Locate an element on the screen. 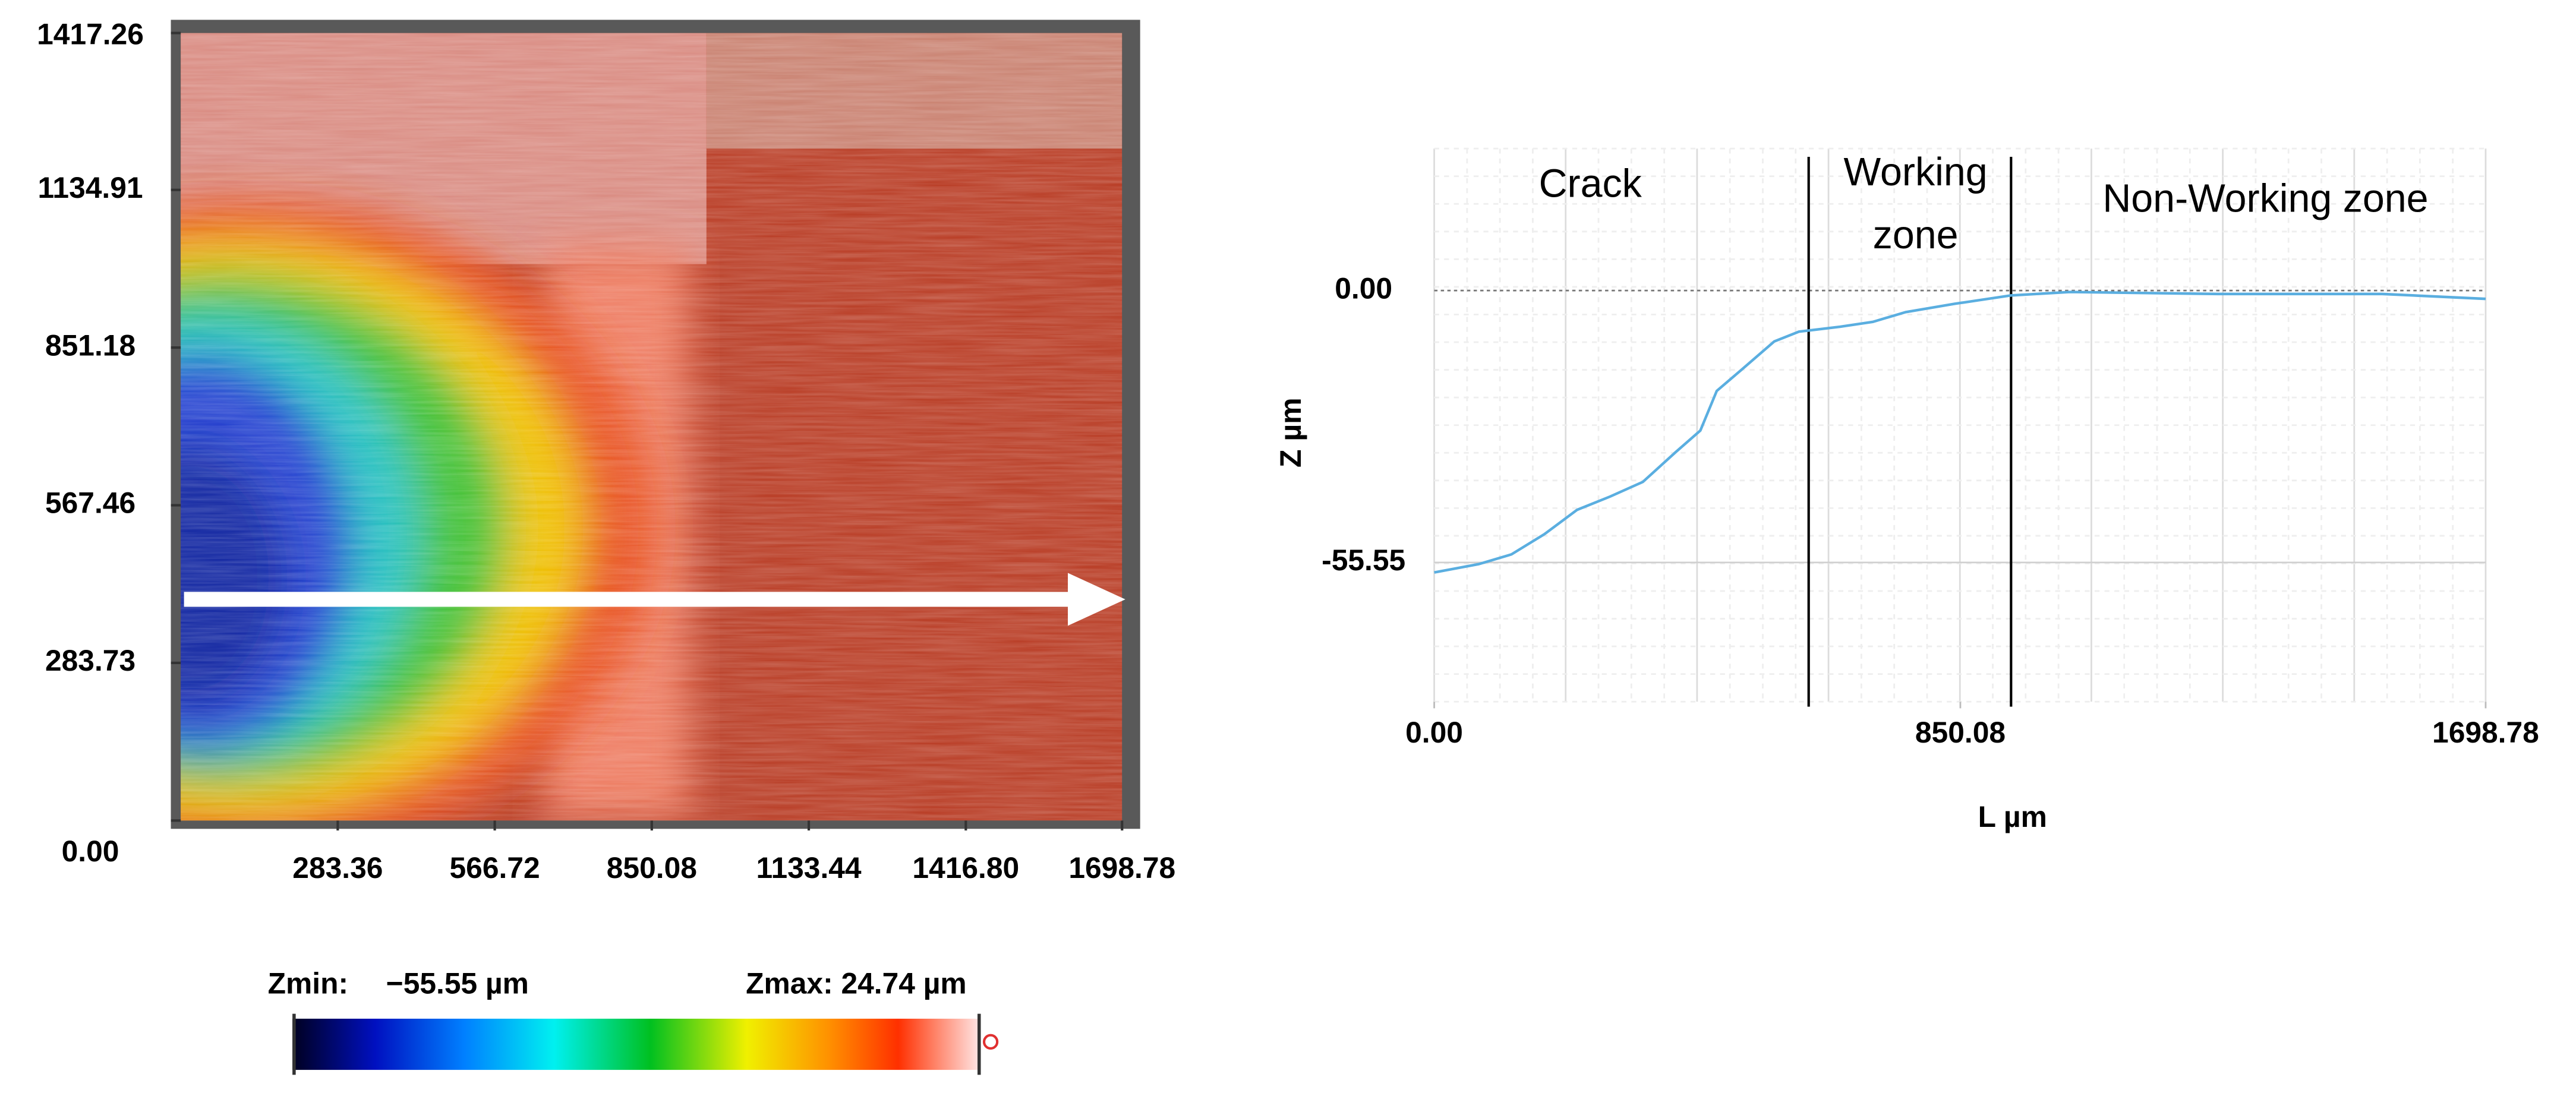 The width and height of the screenshot is (2576, 1093). x-tick-label: 566.72 is located at coordinates (495, 867).